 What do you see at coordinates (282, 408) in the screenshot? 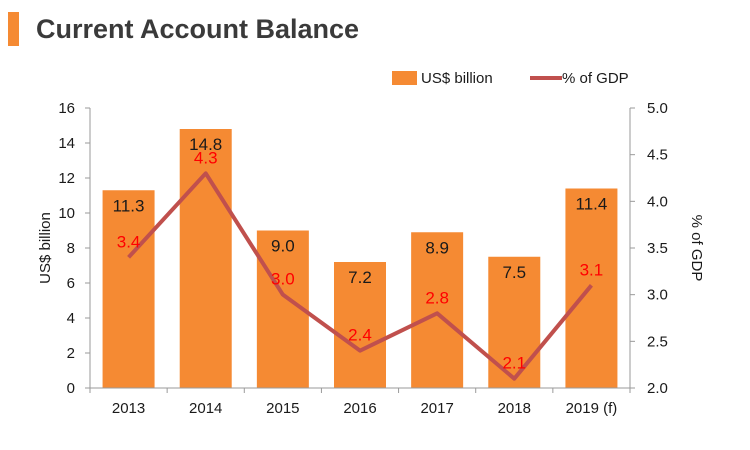
I see `x-tick-label: 2015` at bounding box center [282, 408].